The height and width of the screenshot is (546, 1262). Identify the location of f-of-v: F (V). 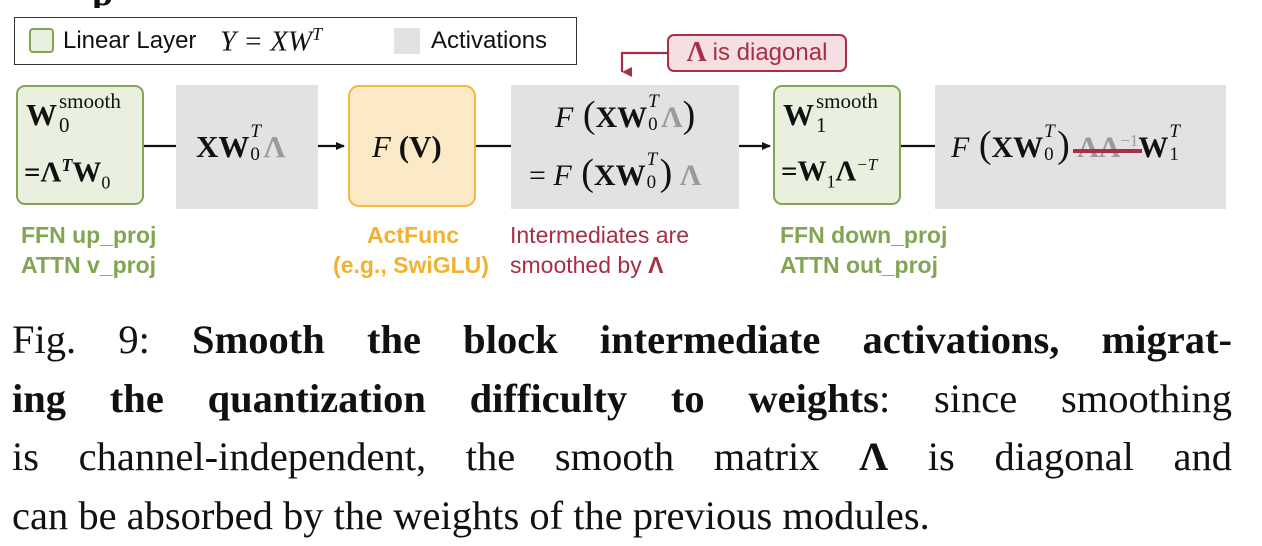
(407, 146).